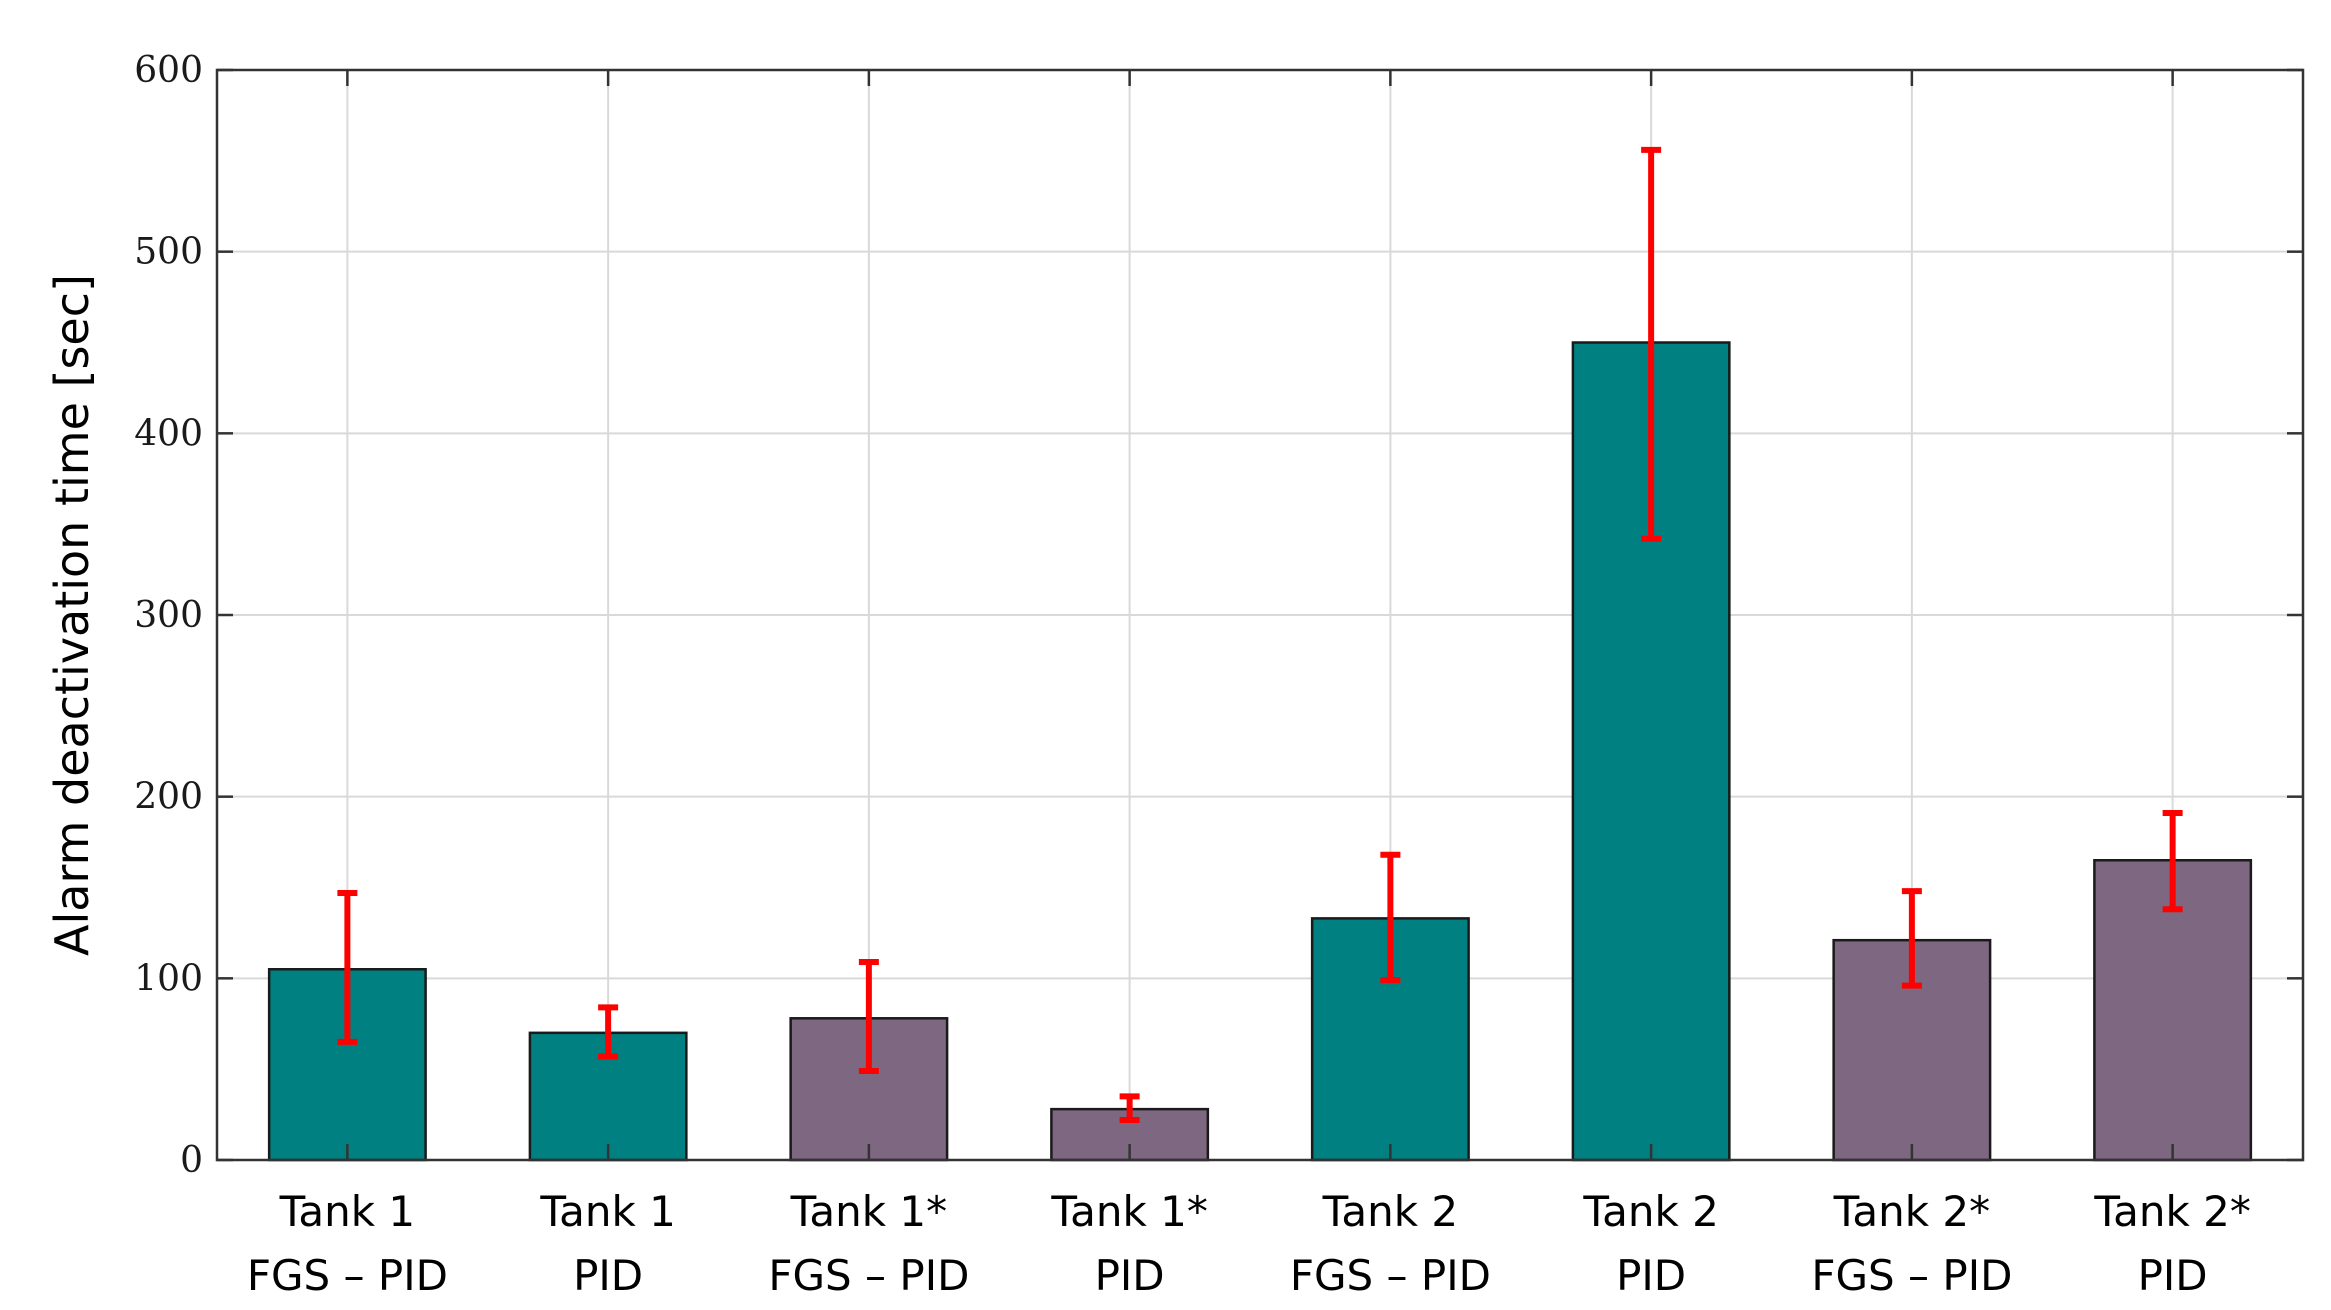 Image resolution: width=2331 pixels, height=1310 pixels. What do you see at coordinates (168, 70) in the screenshot?
I see `y-tick-label: 600` at bounding box center [168, 70].